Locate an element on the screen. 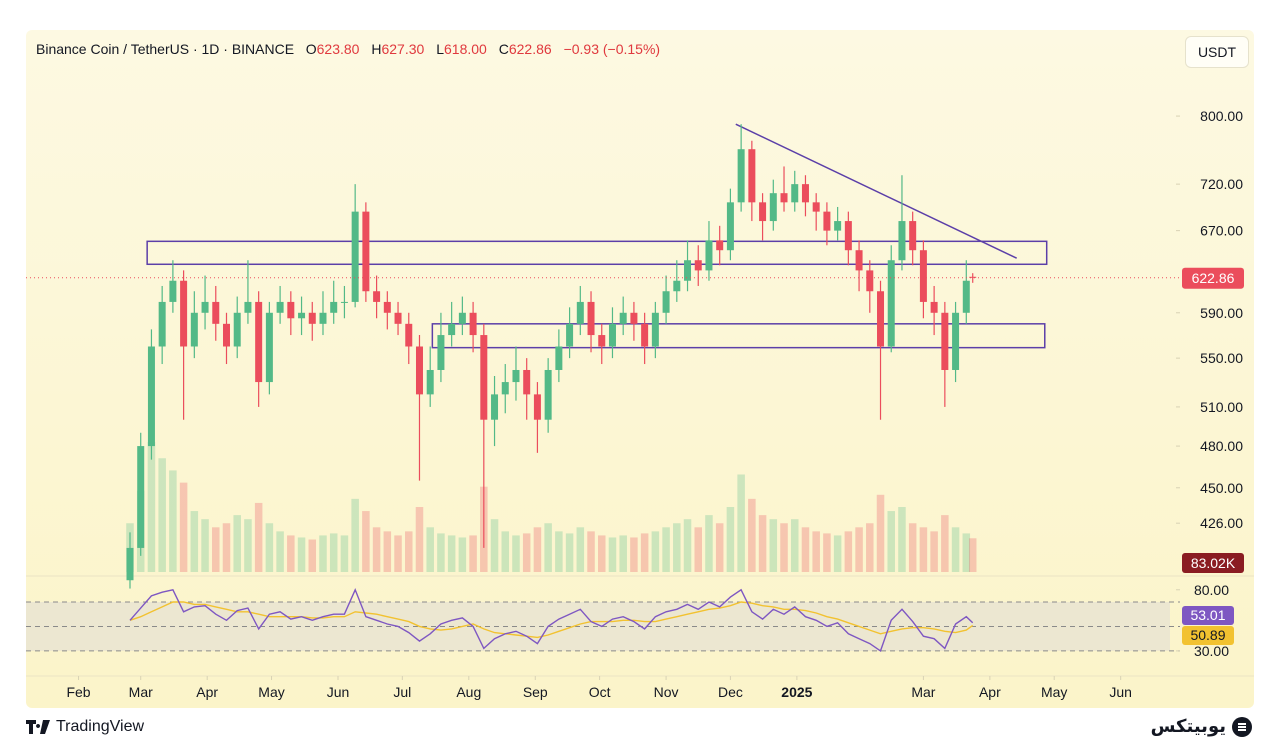 The image size is (1280, 749). ohlc-value: 622.86 is located at coordinates (530, 49).